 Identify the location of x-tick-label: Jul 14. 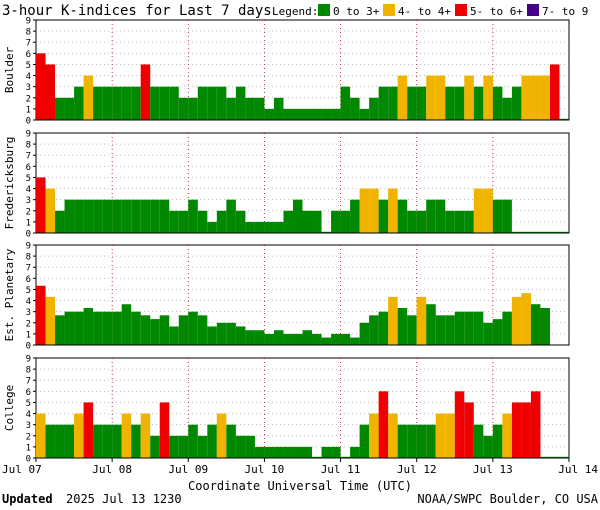
(578, 469).